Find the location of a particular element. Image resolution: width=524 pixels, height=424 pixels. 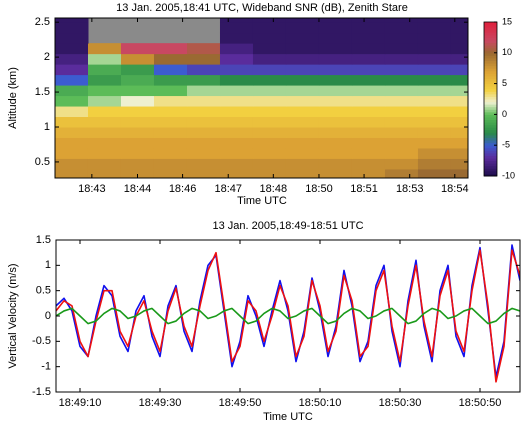

chart-title: 13 Jan. 2005,18:49-18:51 UTC is located at coordinates (287, 226).